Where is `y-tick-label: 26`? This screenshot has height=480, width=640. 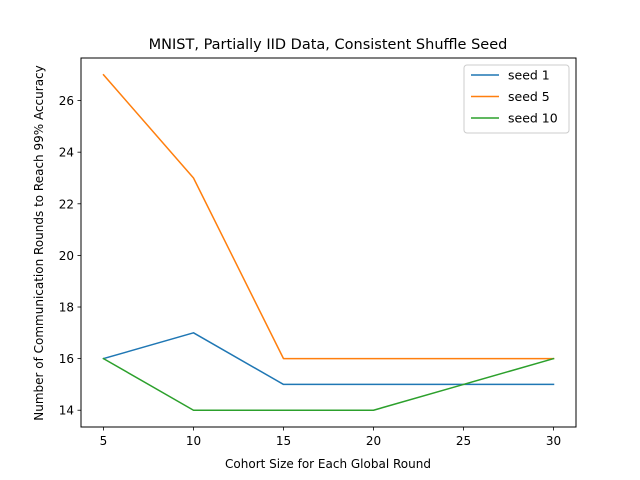
y-tick-label: 26 is located at coordinates (66, 101).